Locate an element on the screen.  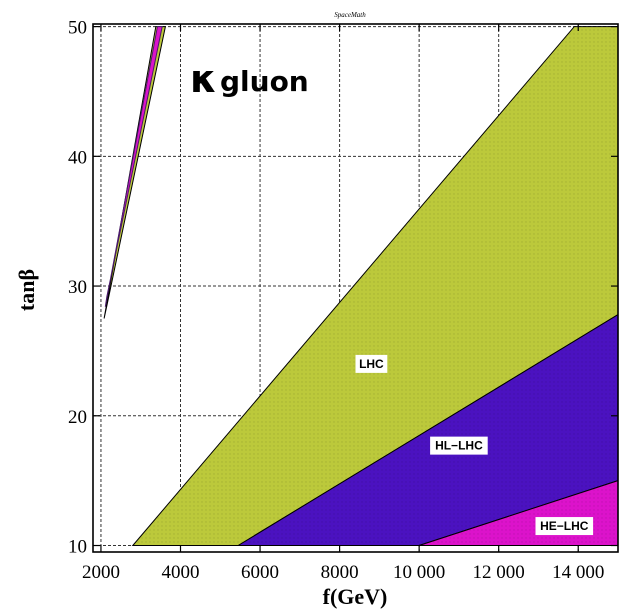
x-tick-label-1: 4000 is located at coordinates (181, 572).